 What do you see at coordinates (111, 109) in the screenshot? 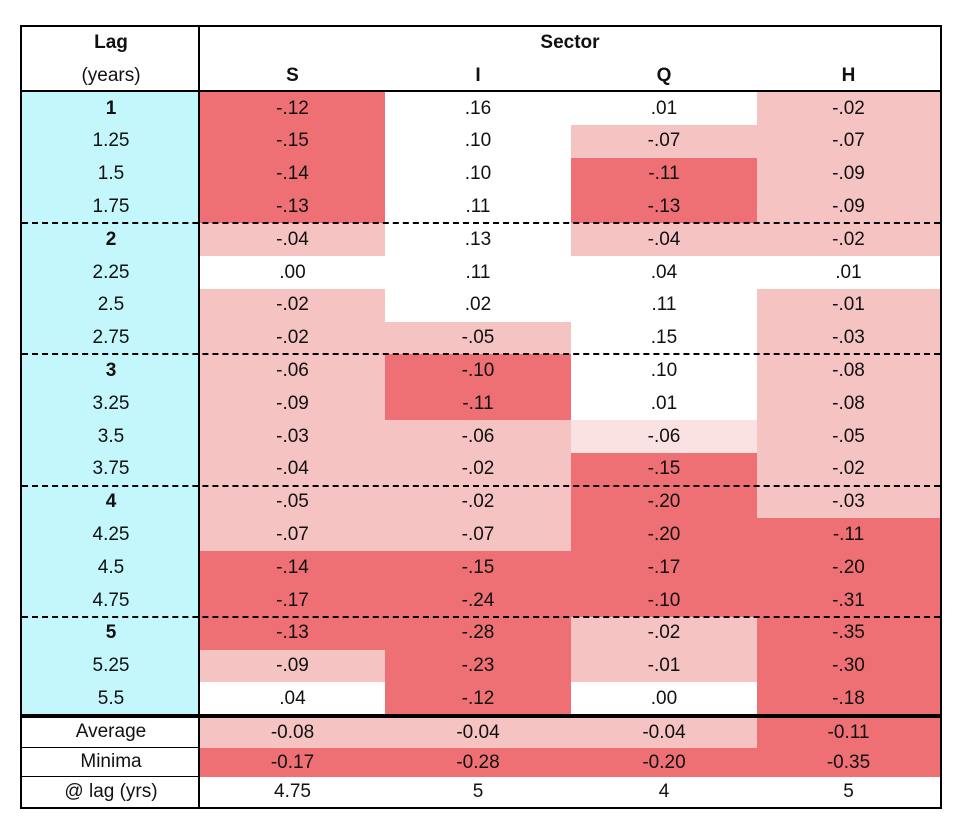
I see `lag-label: 1` at bounding box center [111, 109].